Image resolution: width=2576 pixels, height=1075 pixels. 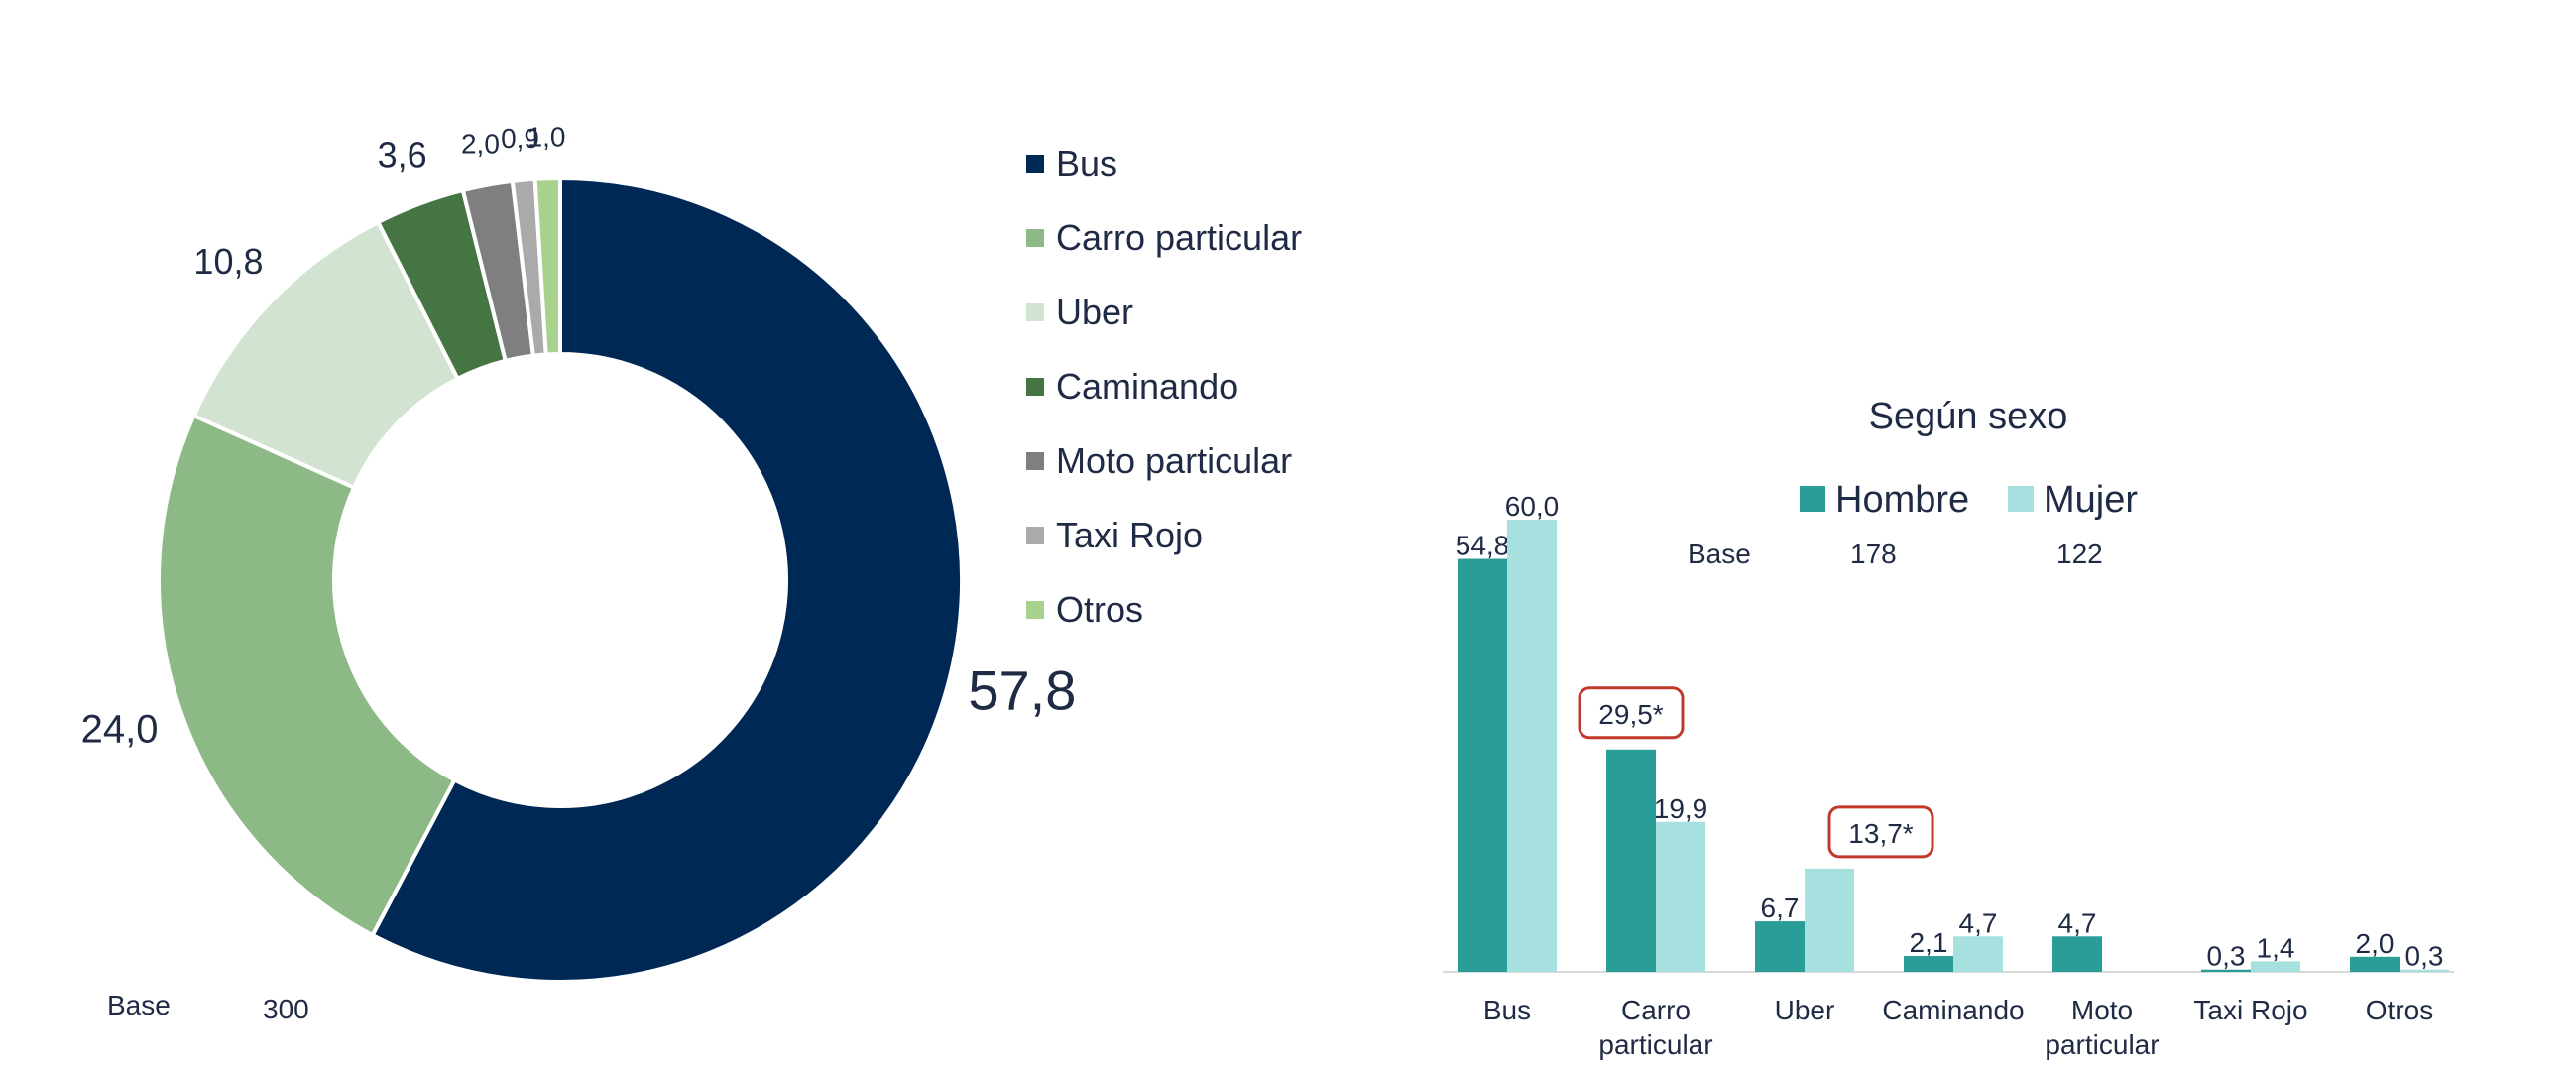 I want to click on value-label-hombre-taxi-rojo: 0,3, so click(x=2226, y=956).